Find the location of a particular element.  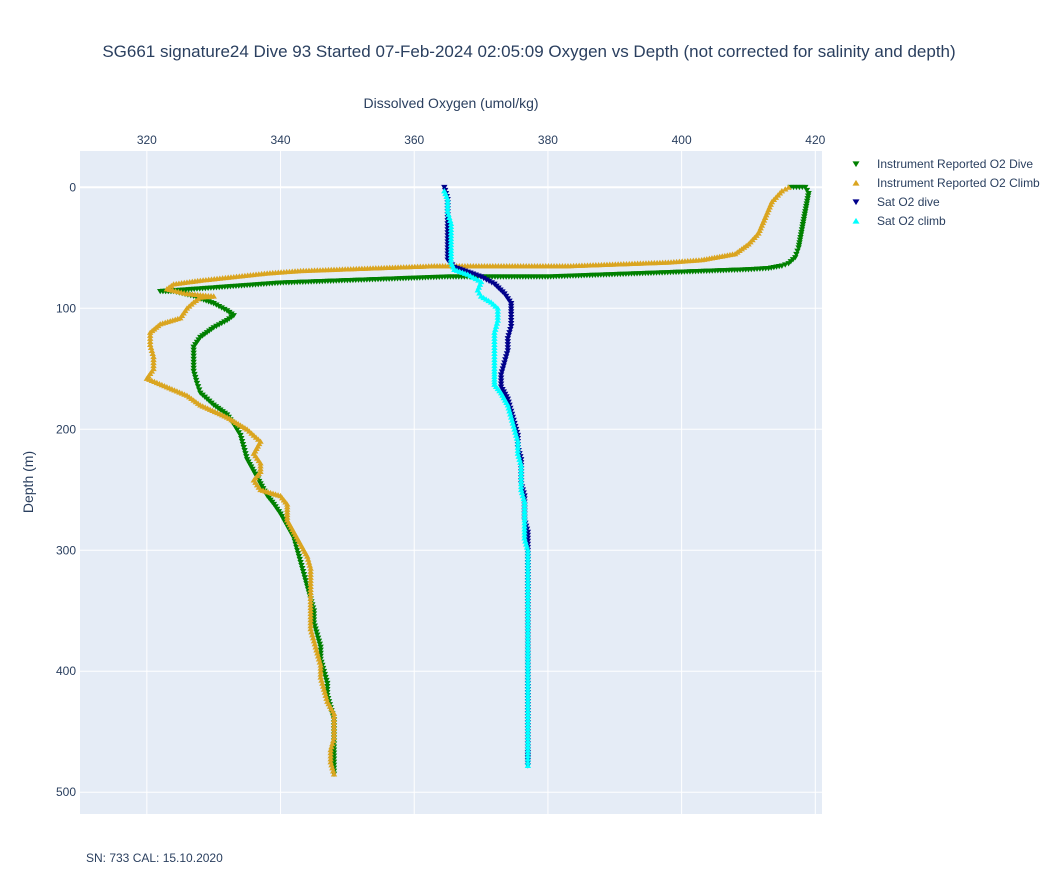

x-tick-label: 400 is located at coordinates (682, 140).